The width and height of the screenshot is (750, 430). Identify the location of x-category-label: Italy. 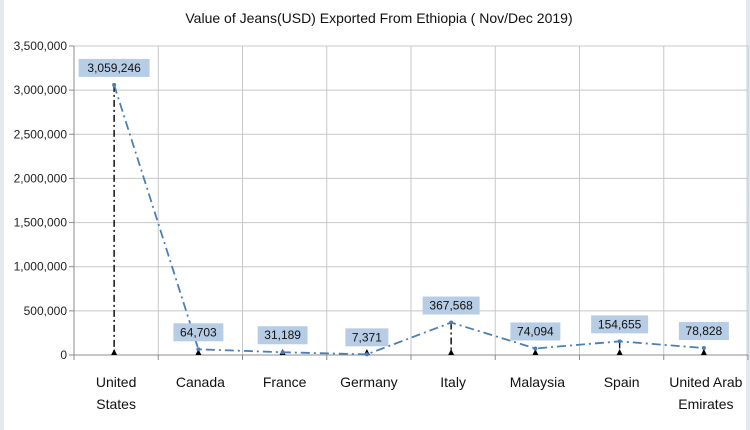
(453, 382).